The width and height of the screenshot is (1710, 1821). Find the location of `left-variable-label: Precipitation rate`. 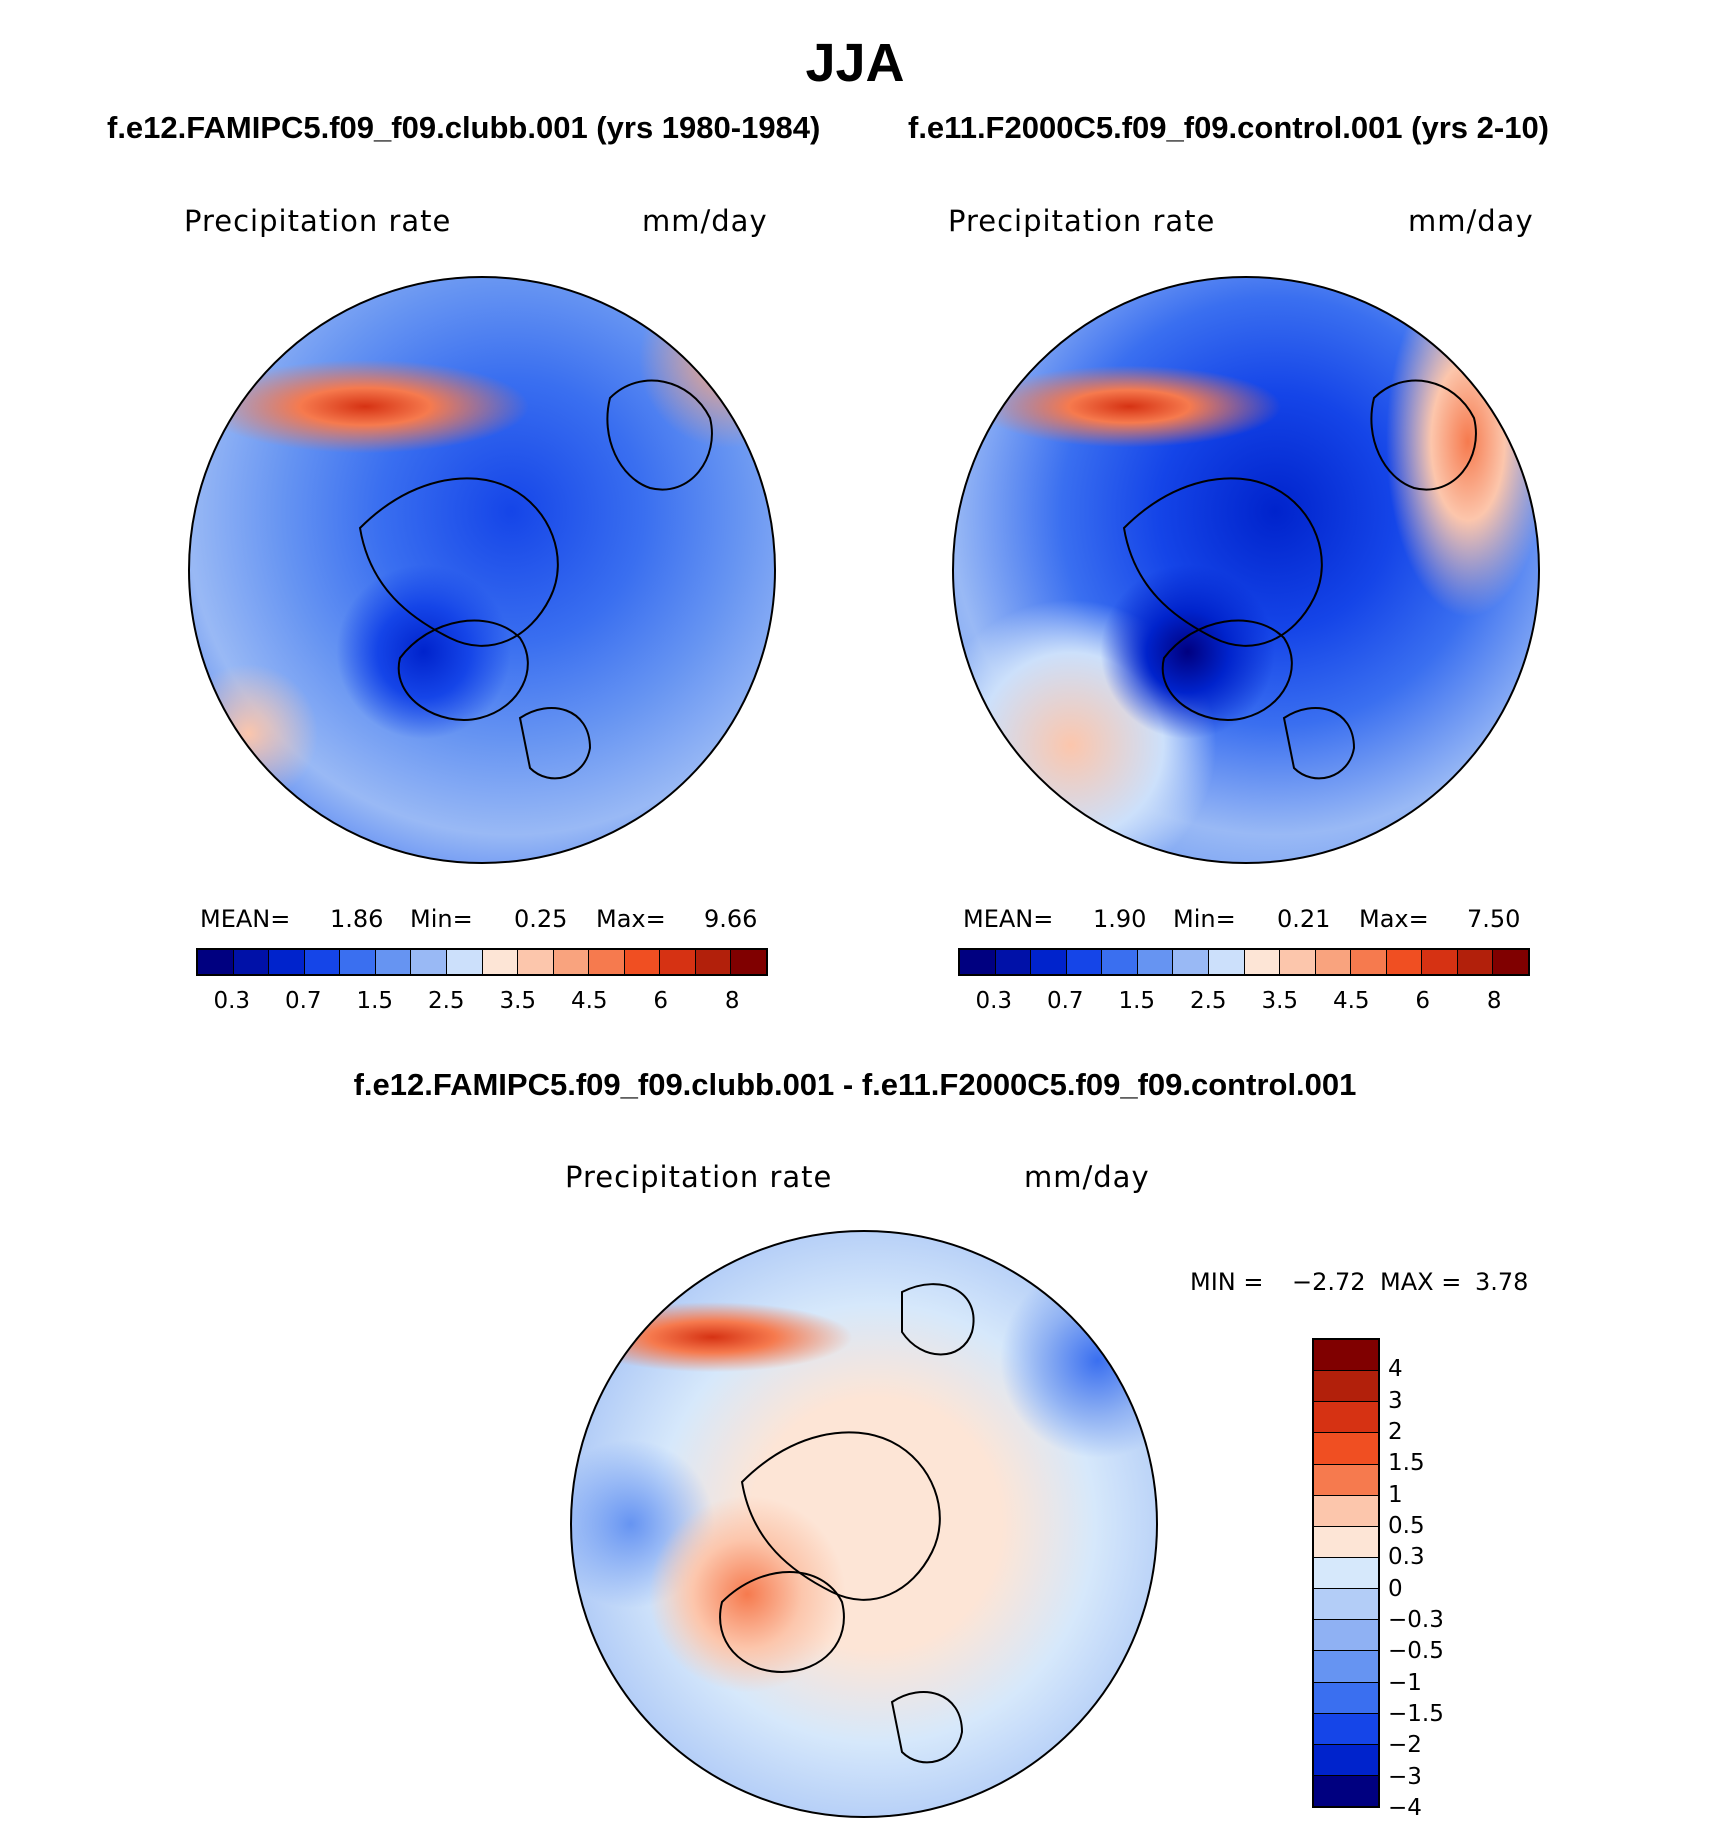

left-variable-label: Precipitation rate is located at coordinates (318, 221).